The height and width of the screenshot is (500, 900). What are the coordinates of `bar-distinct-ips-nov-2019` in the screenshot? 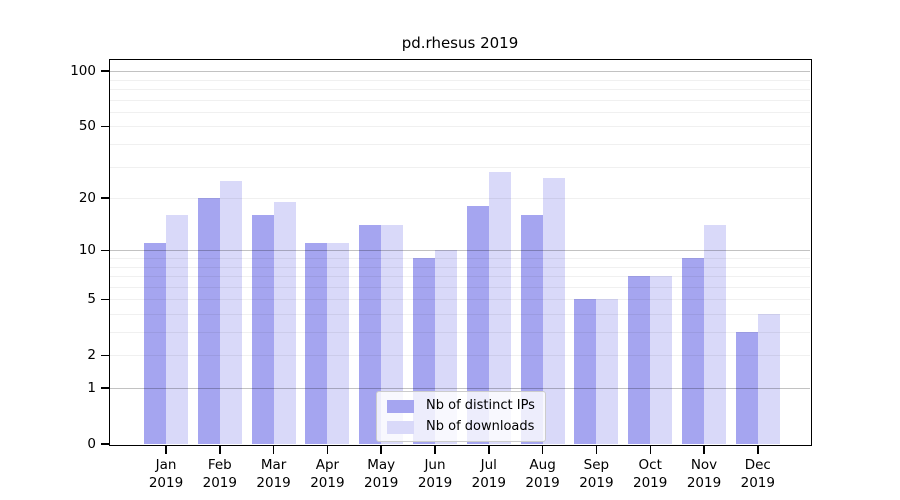 It's located at (693, 351).